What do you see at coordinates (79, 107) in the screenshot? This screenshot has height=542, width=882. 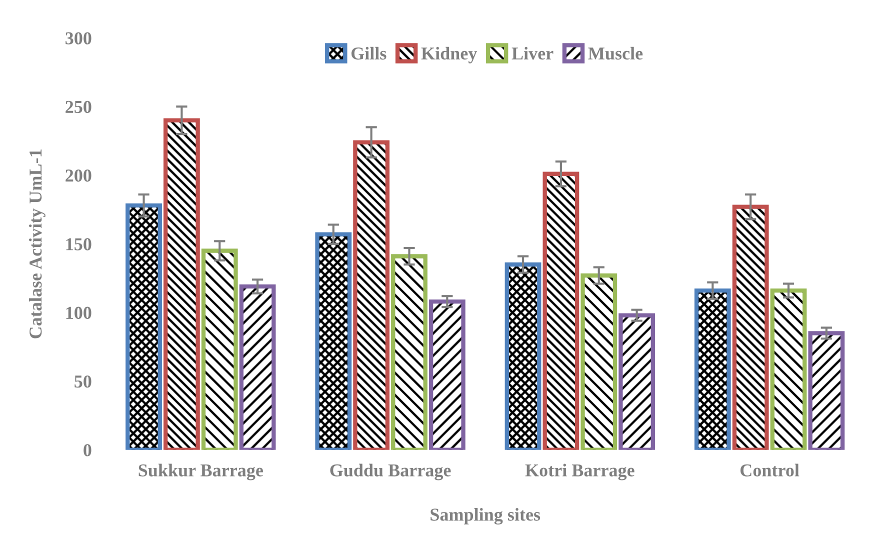 I see `y-tick-label: 250` at bounding box center [79, 107].